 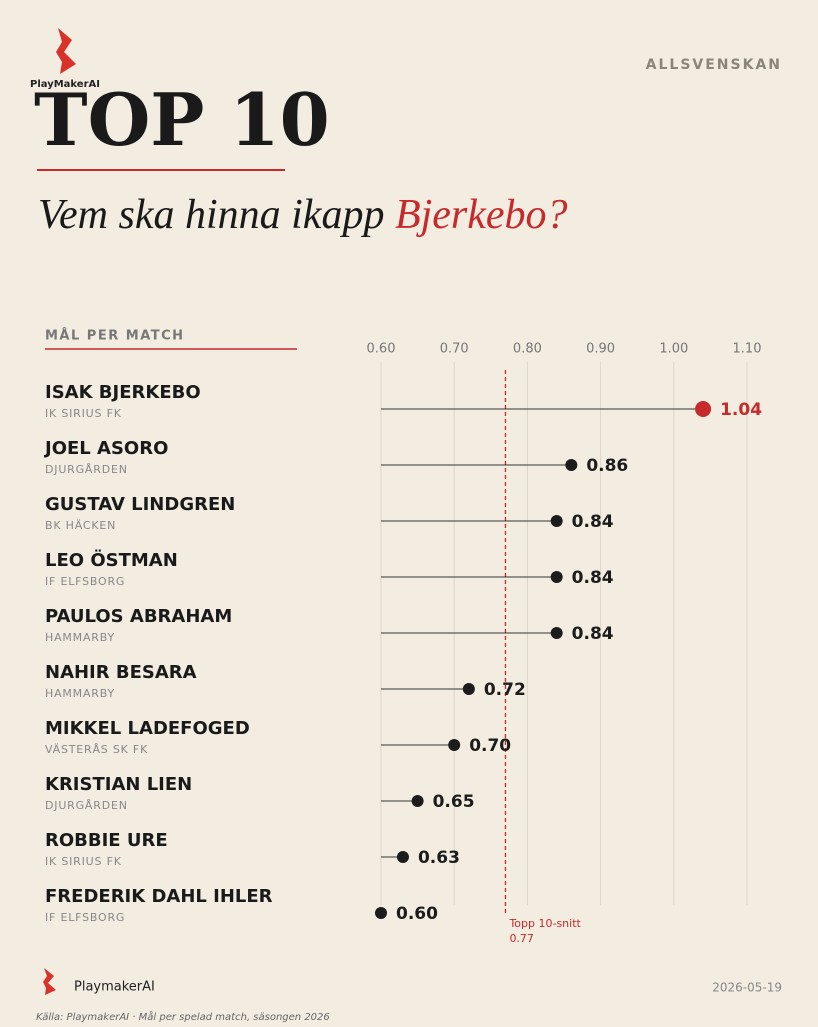 What do you see at coordinates (607, 466) in the screenshot?
I see `value-label: 0.86` at bounding box center [607, 466].